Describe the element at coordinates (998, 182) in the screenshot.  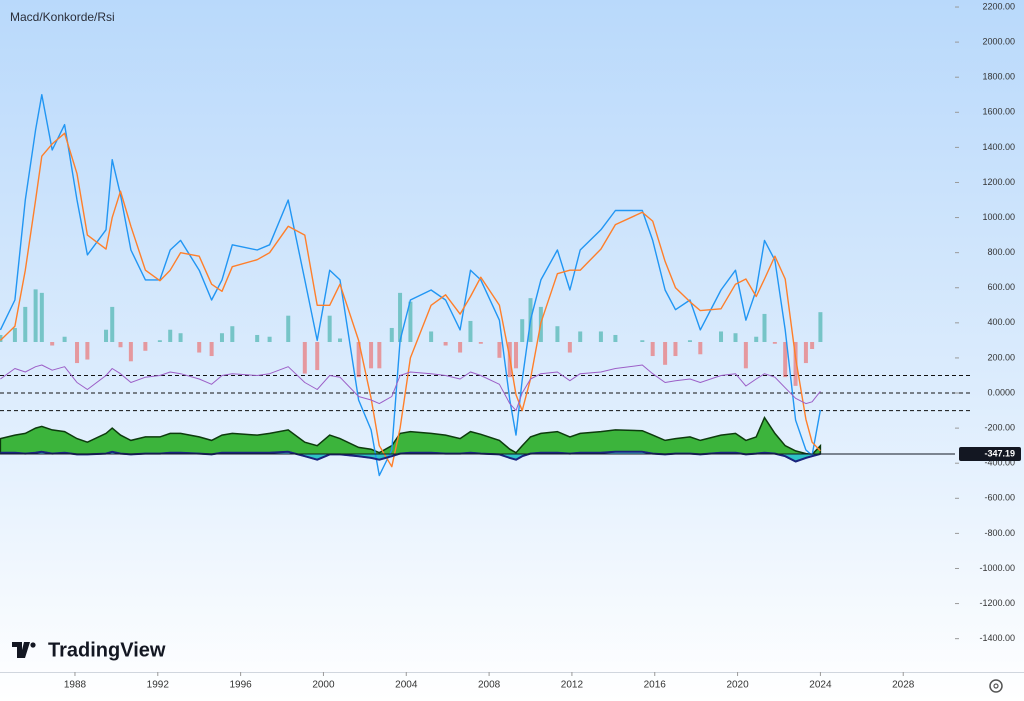
I see `y-tick-label: 1200.00` at that location.